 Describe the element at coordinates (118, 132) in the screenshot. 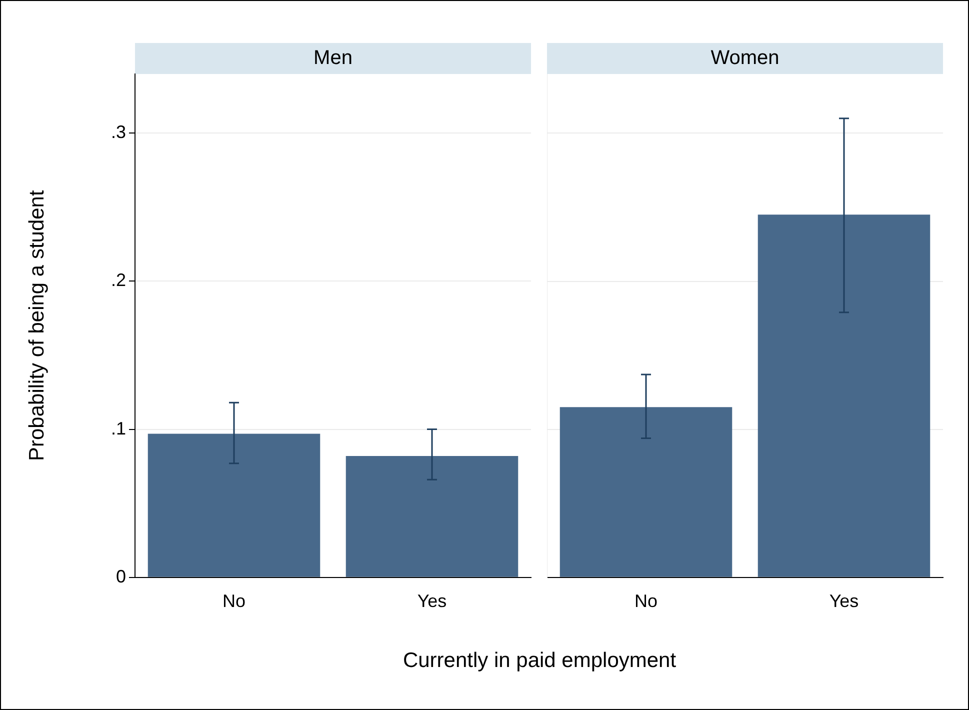

I see `y-tick-label: .3` at that location.